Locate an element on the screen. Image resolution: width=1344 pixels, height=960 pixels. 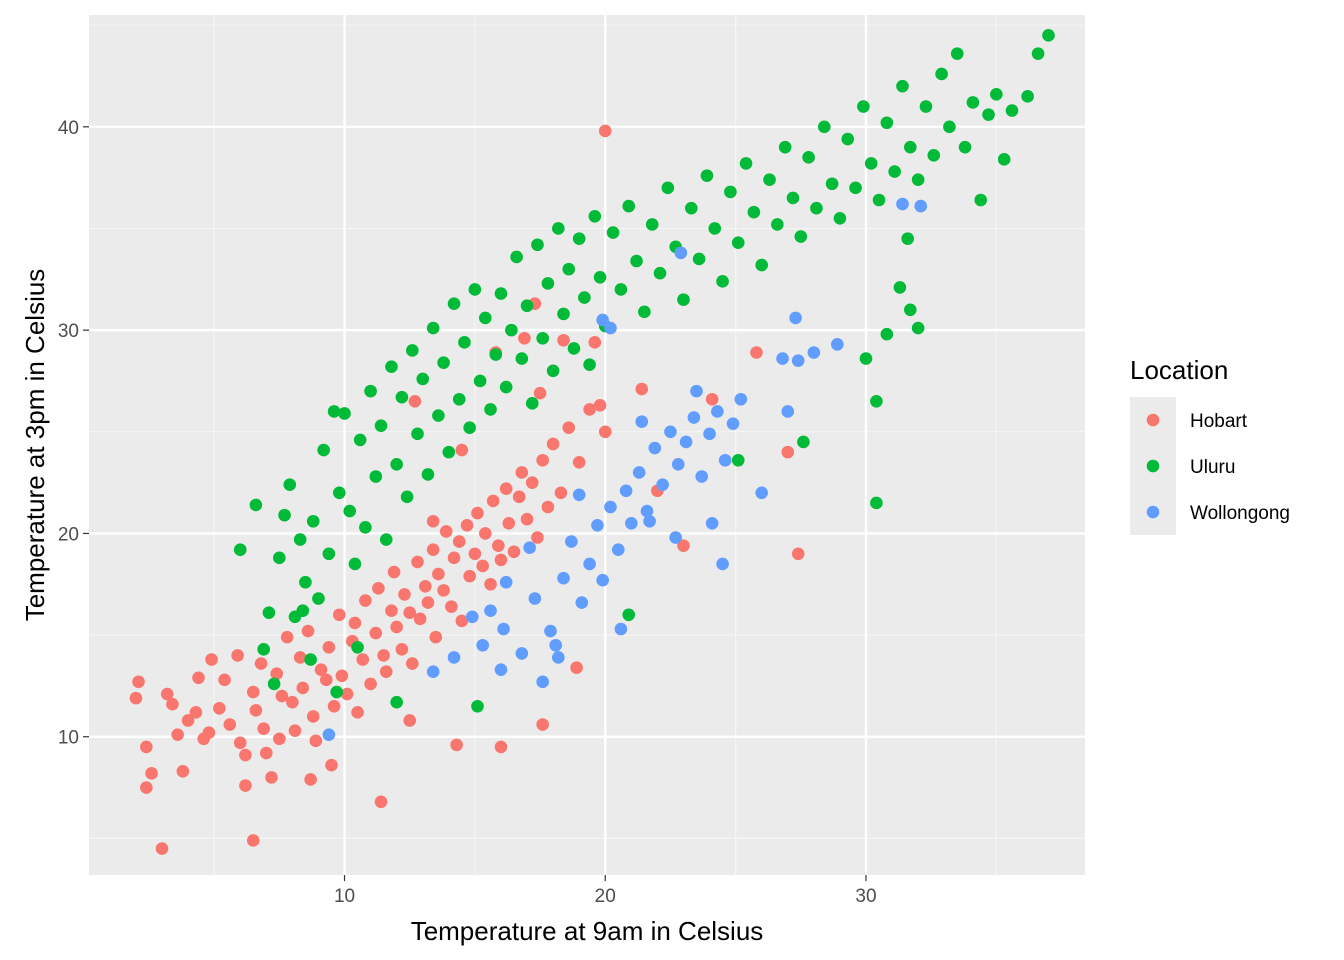
x-tick-label: 10 is located at coordinates (344, 896).